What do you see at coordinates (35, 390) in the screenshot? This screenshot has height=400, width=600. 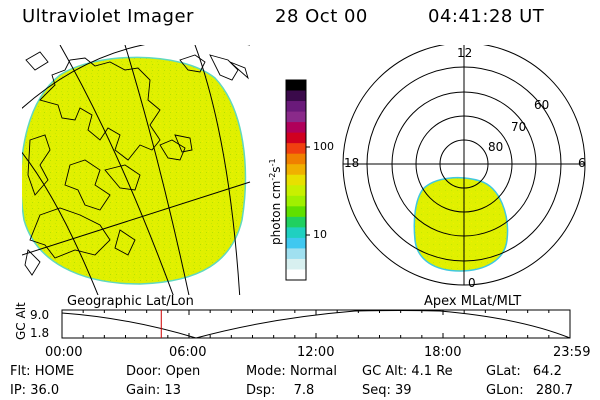 I see `ip-field: IP: 36.0` at bounding box center [35, 390].